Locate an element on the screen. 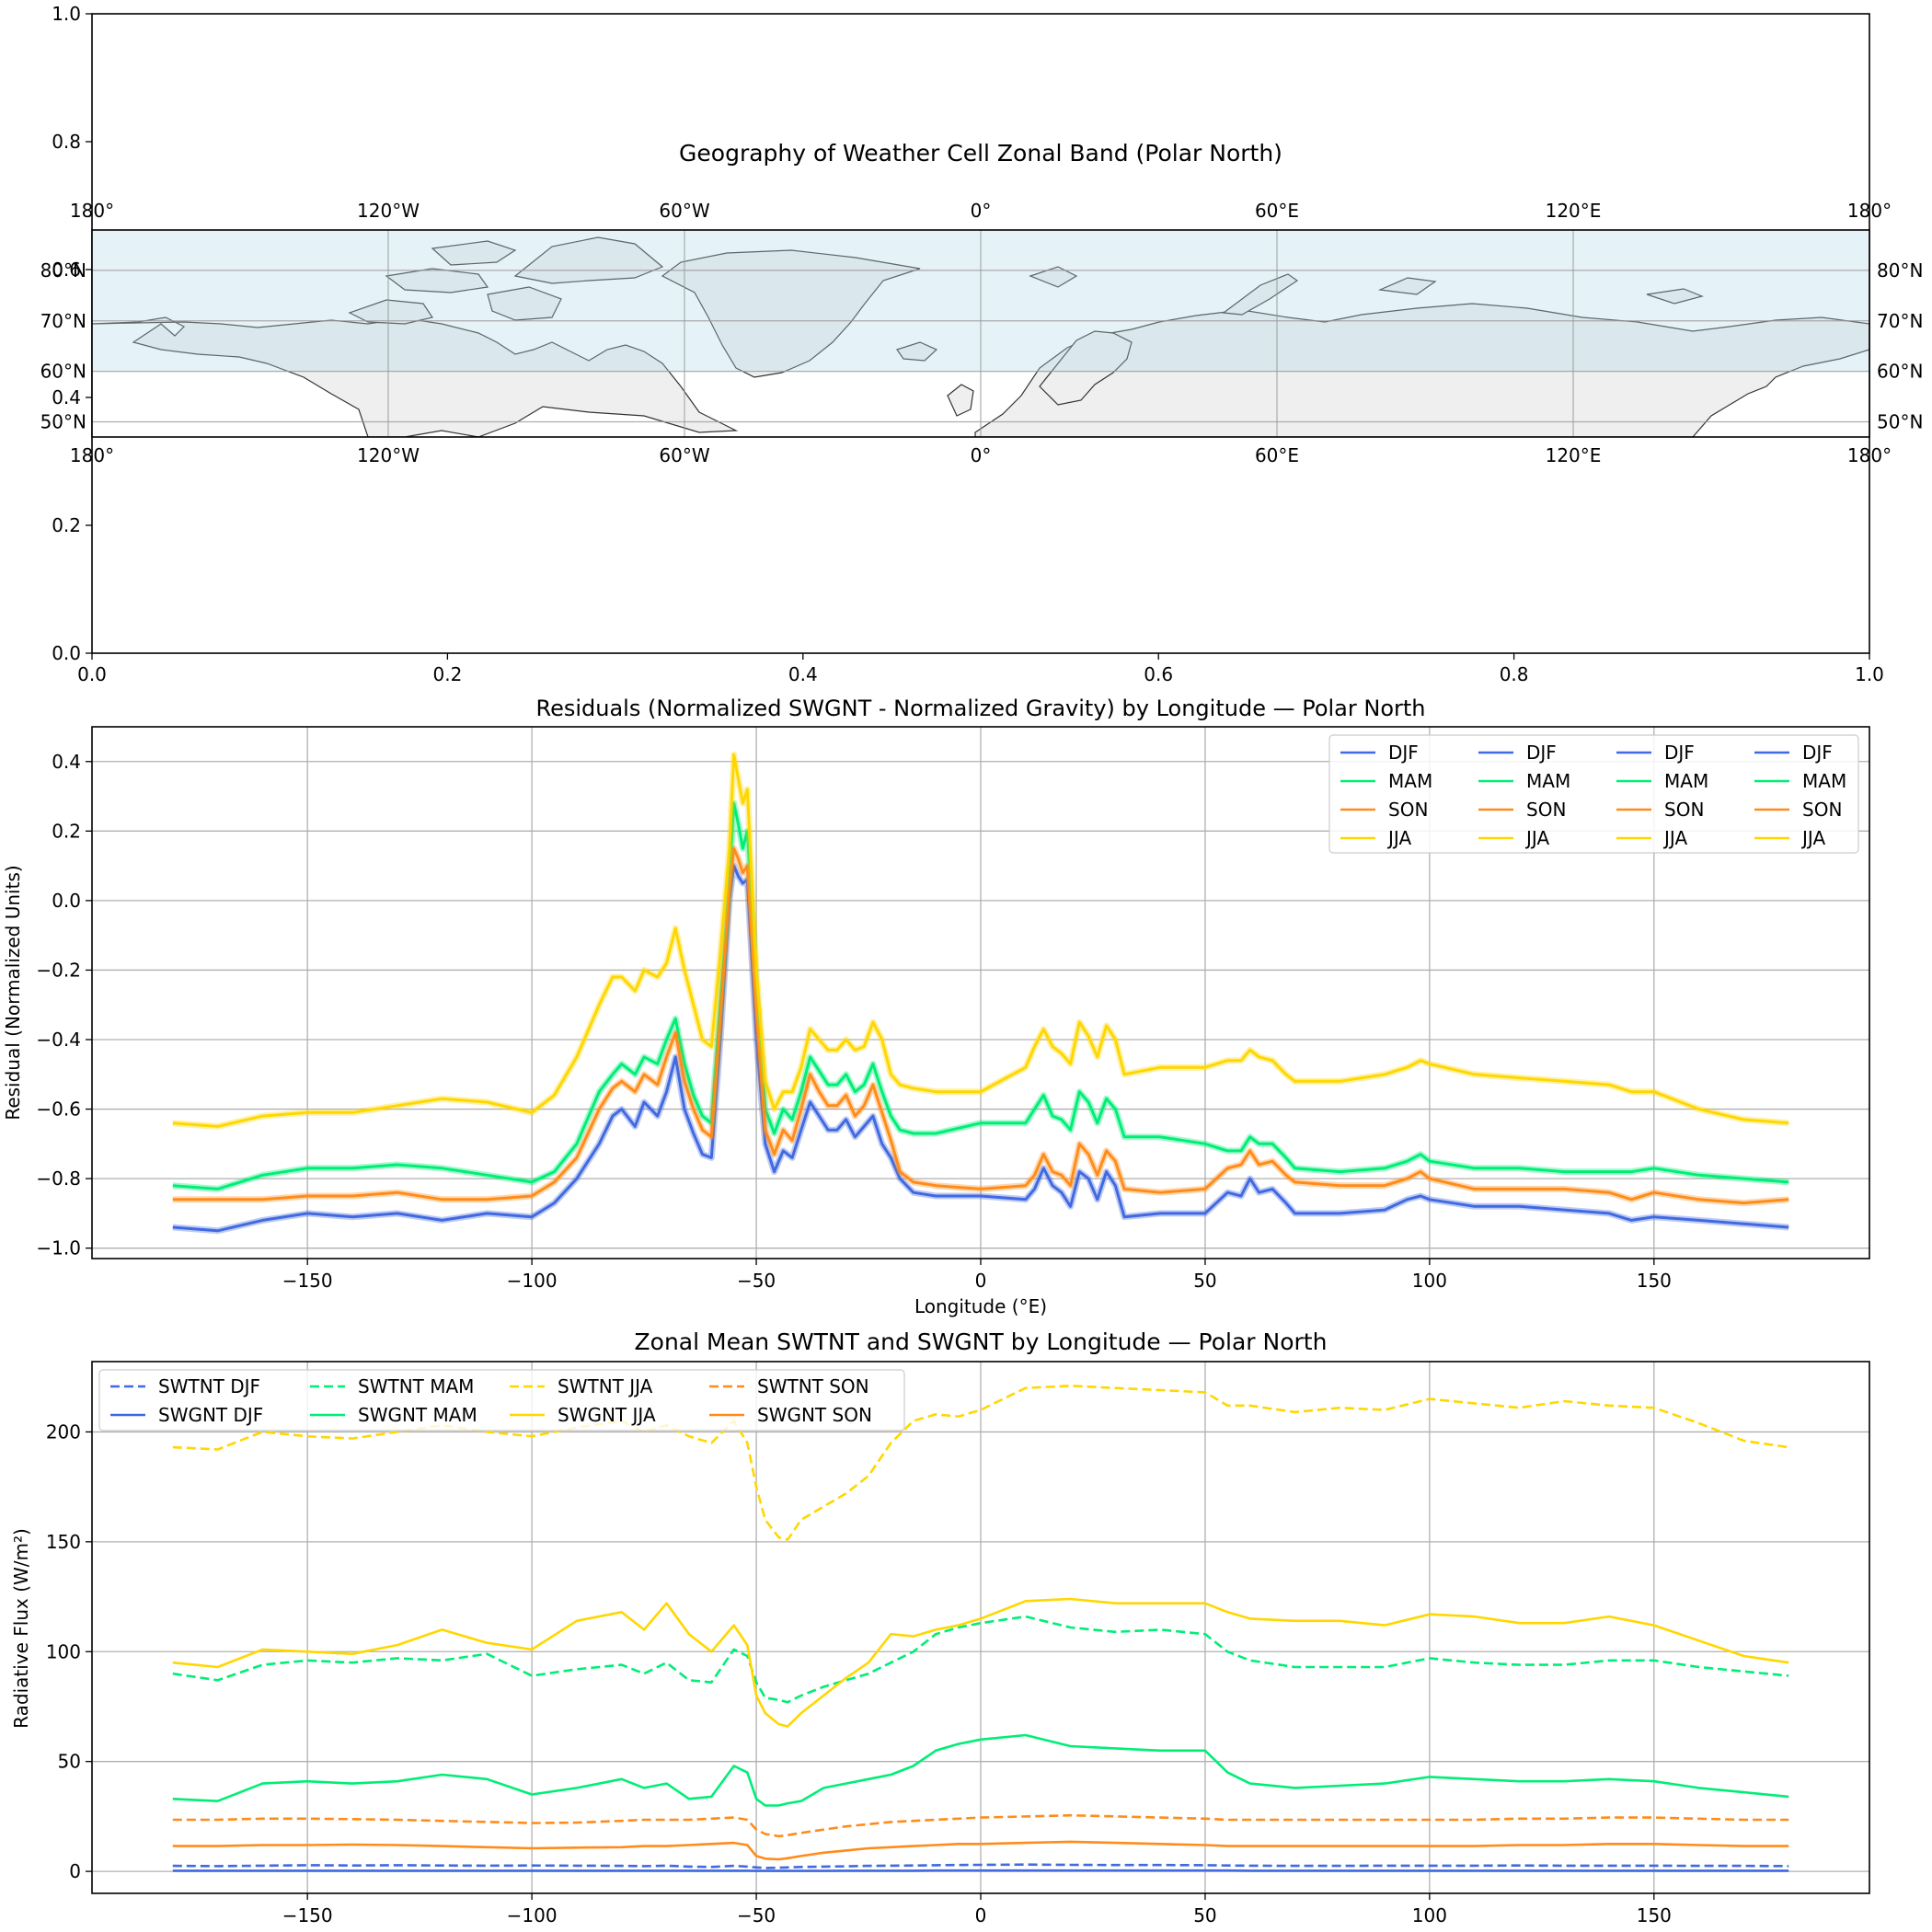  xtick-label: 0 is located at coordinates (981, 1281).